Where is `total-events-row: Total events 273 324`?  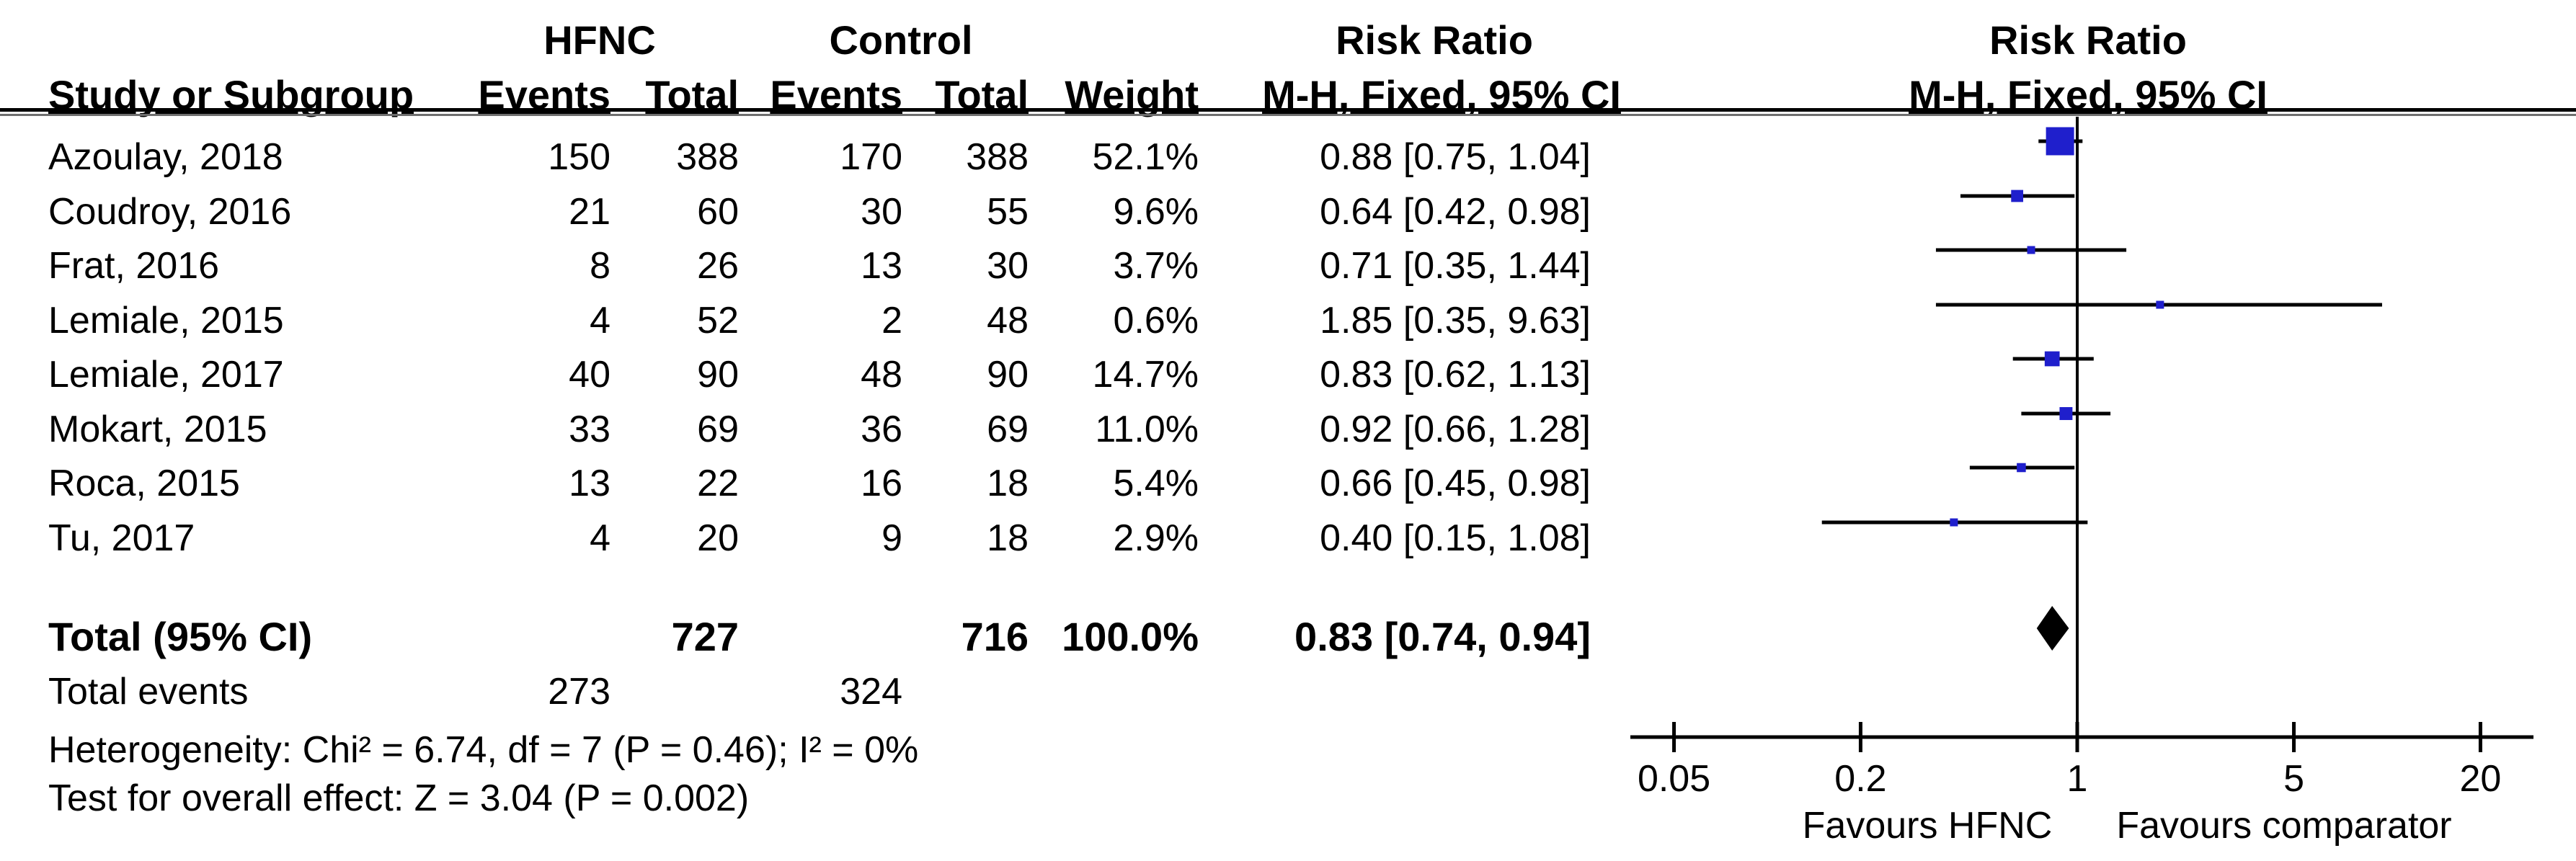
total-events-row: Total events 273 324 is located at coordinates (1288, 694).